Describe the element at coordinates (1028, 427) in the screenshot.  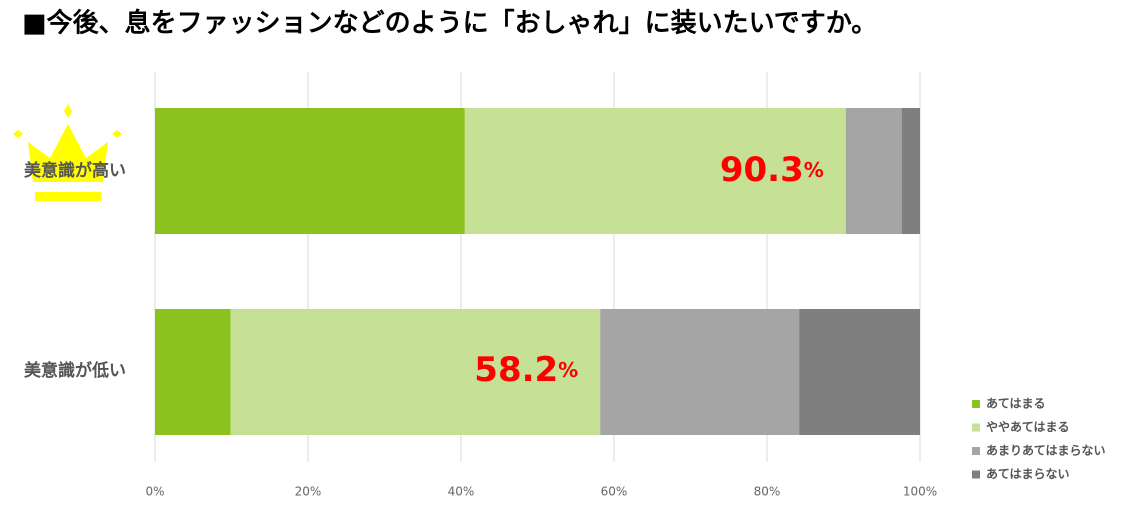
I see `legend-label: ややあてはまる` at that location.